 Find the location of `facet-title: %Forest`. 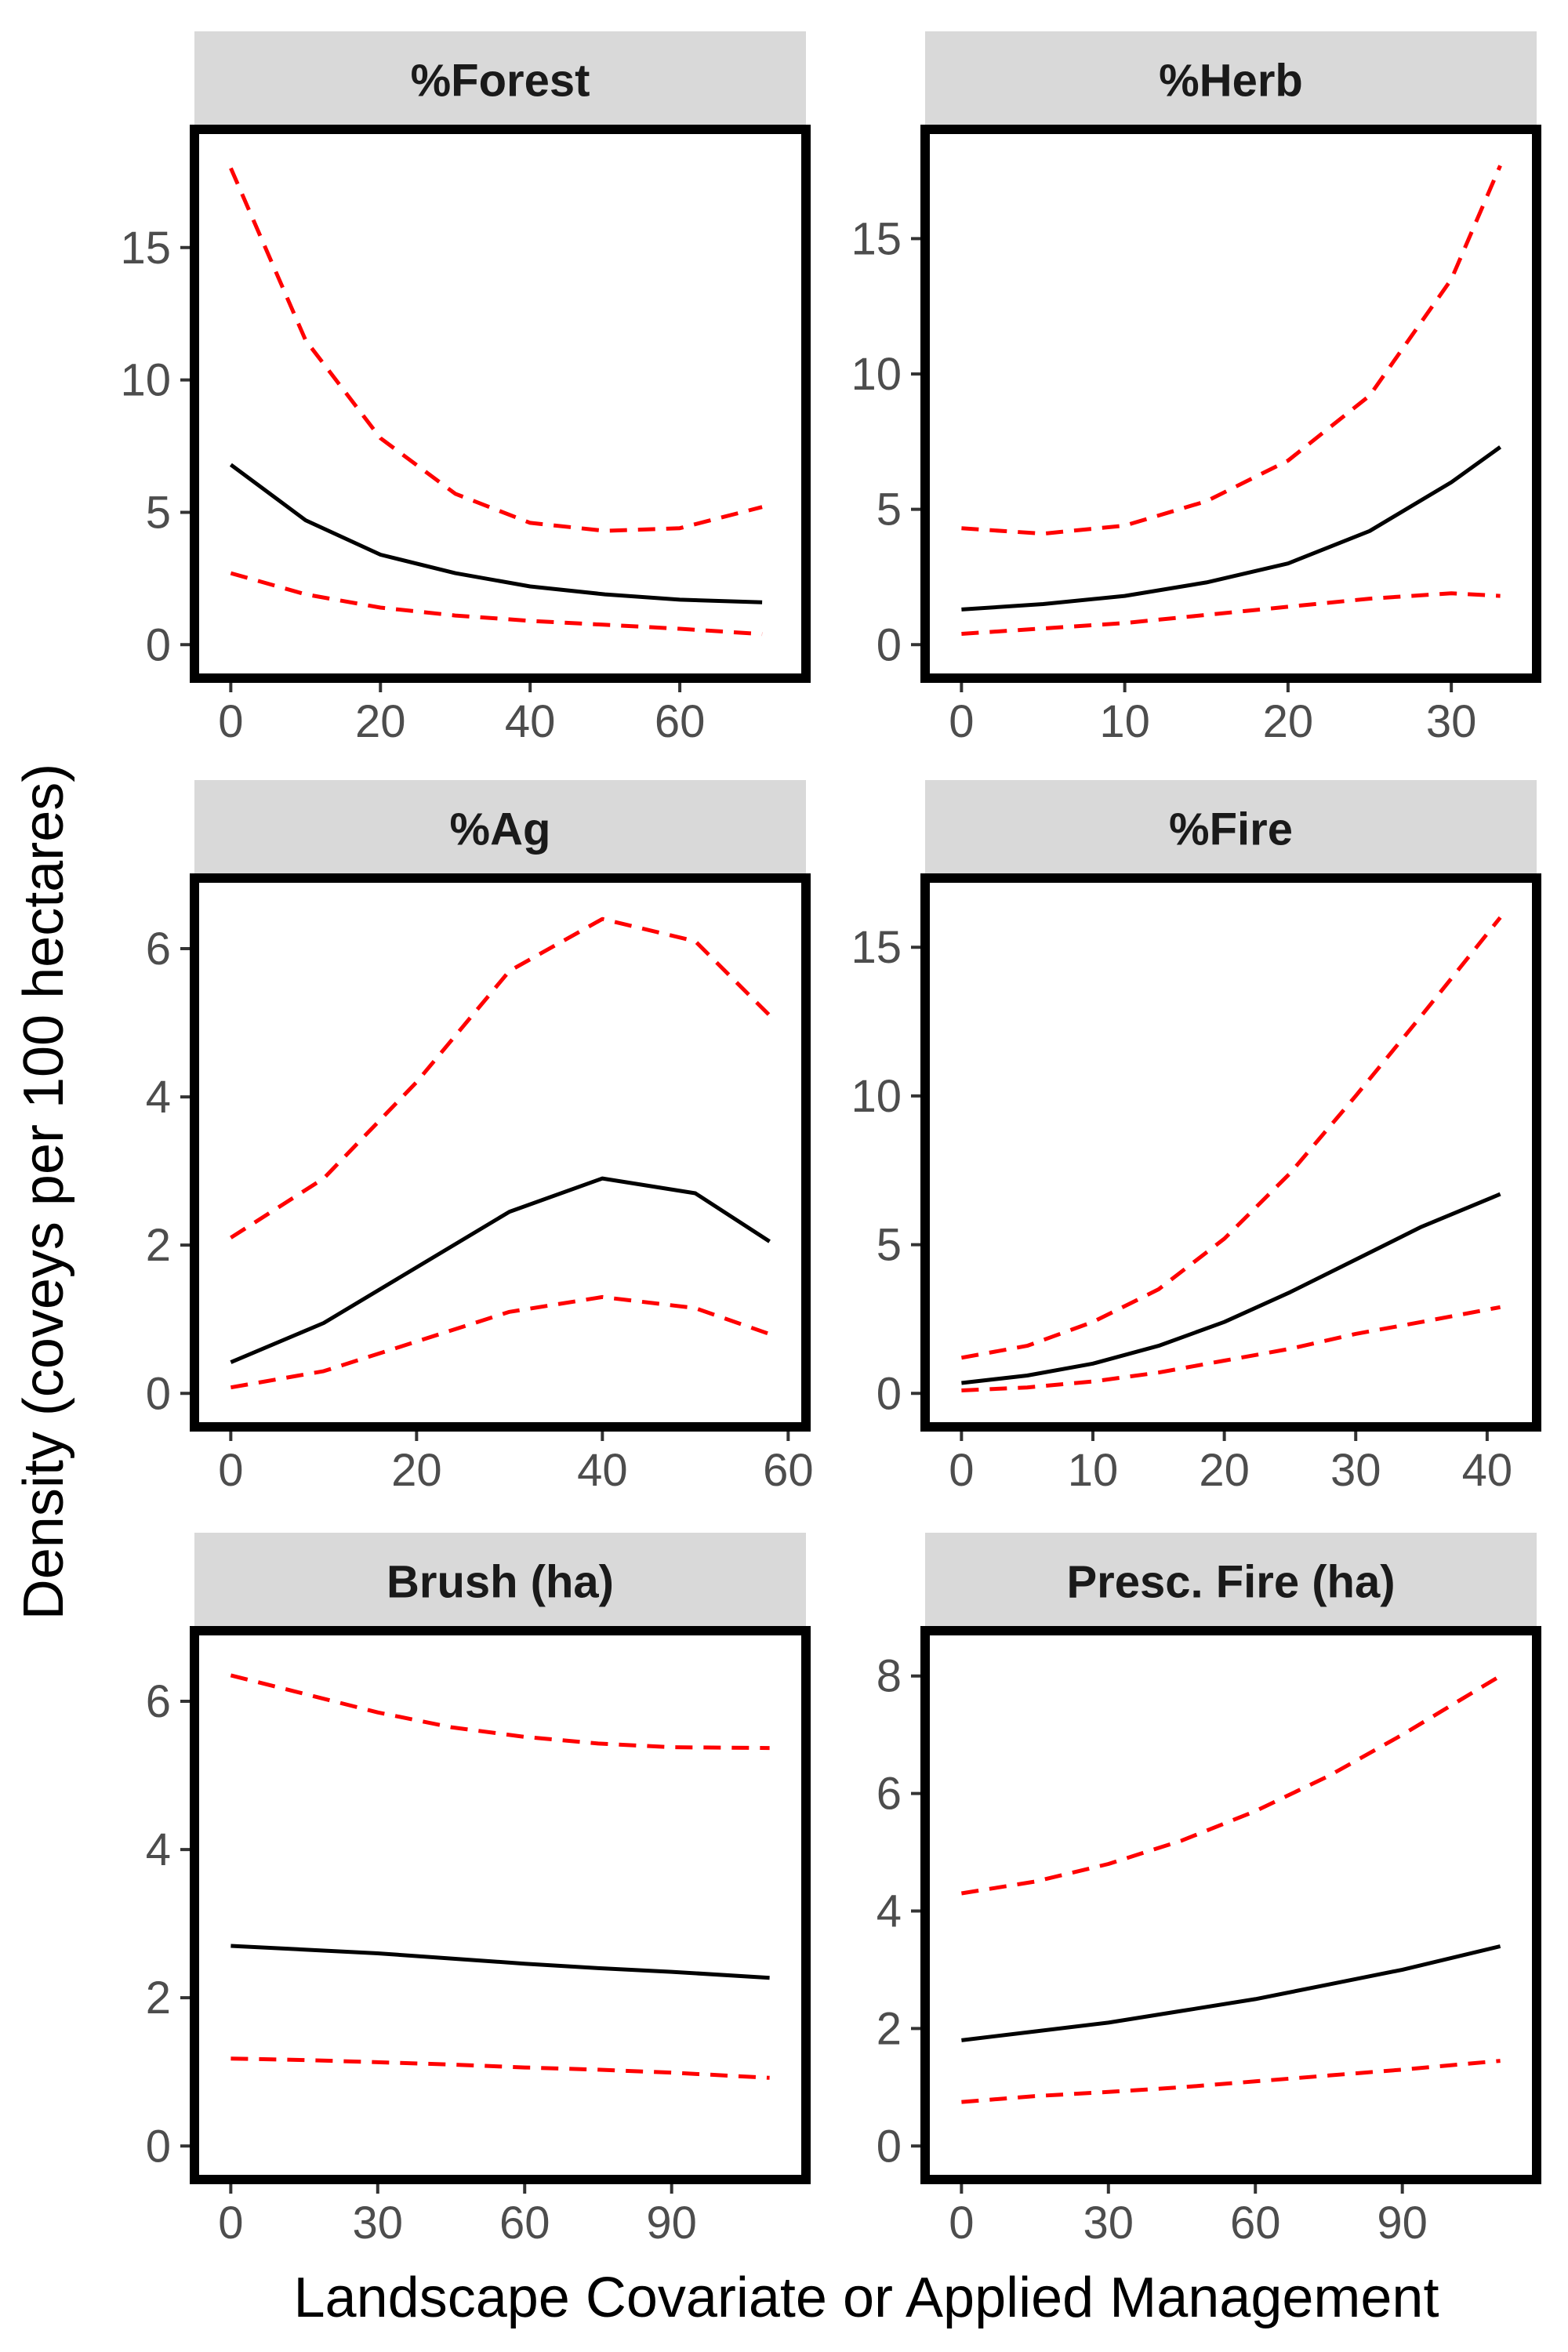

facet-title: %Forest is located at coordinates (500, 81).